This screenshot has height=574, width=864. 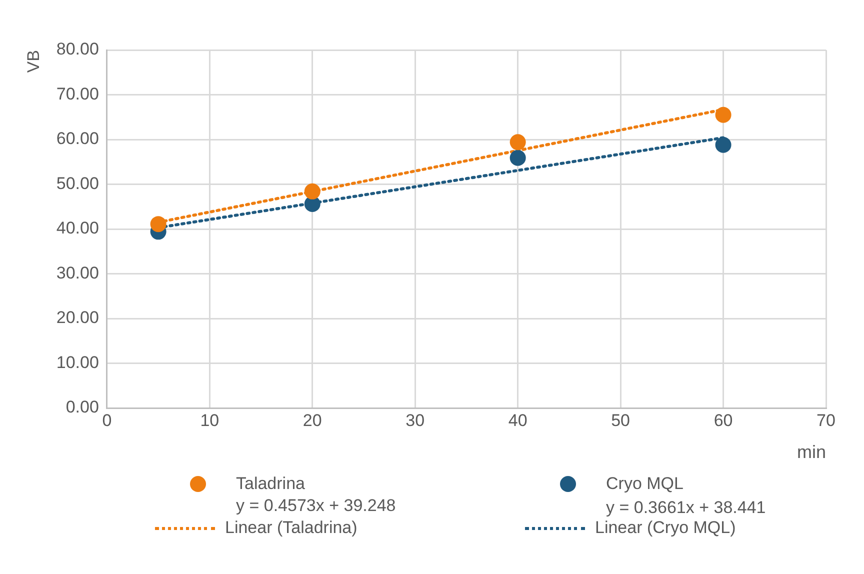 What do you see at coordinates (723, 420) in the screenshot?
I see `x-tick-label: 60` at bounding box center [723, 420].